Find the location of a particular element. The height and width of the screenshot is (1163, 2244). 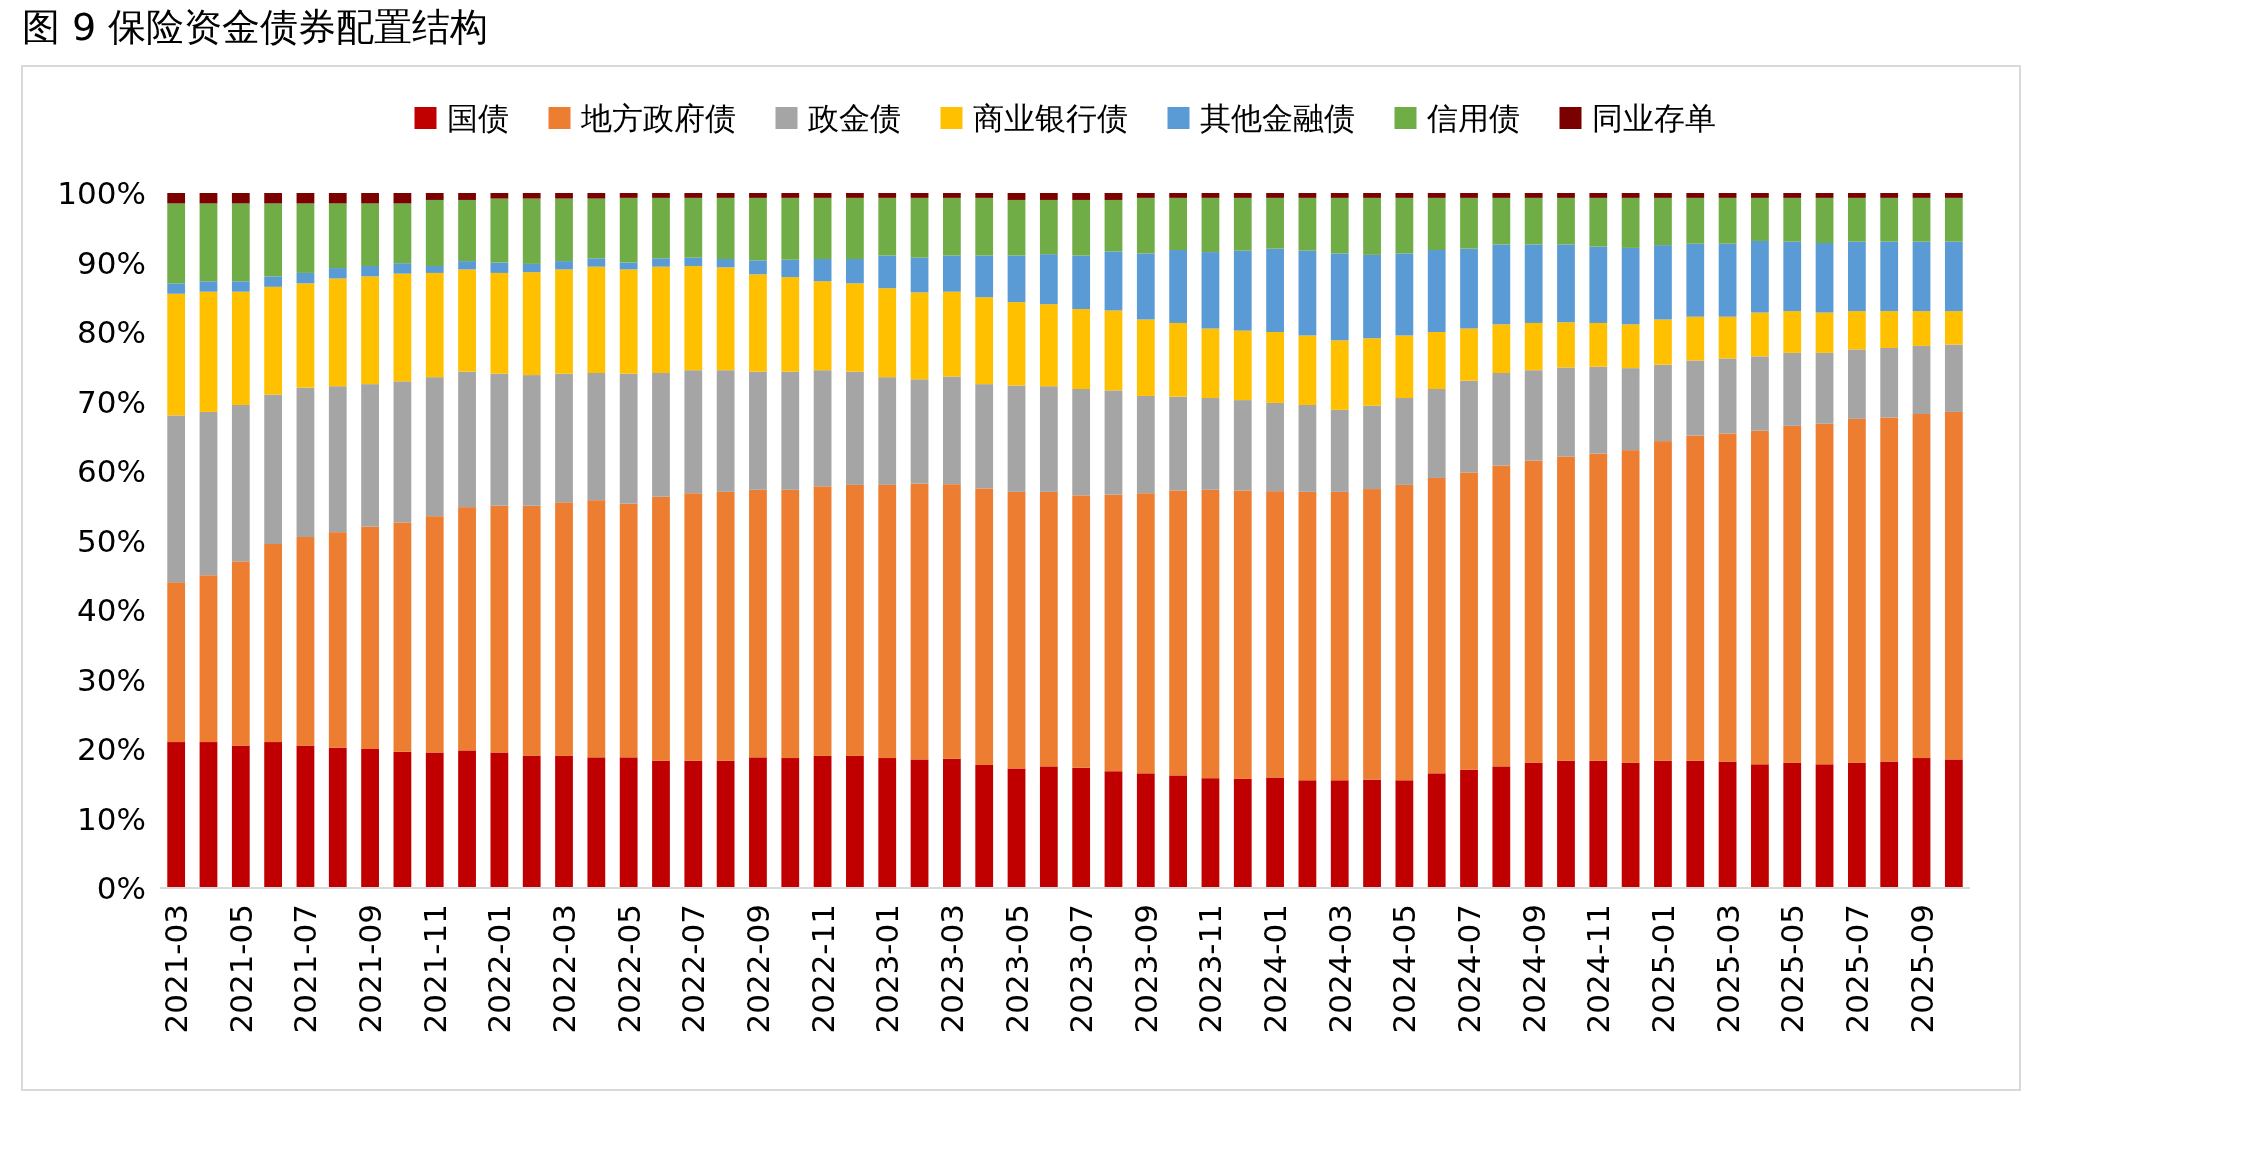

x-tick-label: 2025-01 is located at coordinates (1662, 969).